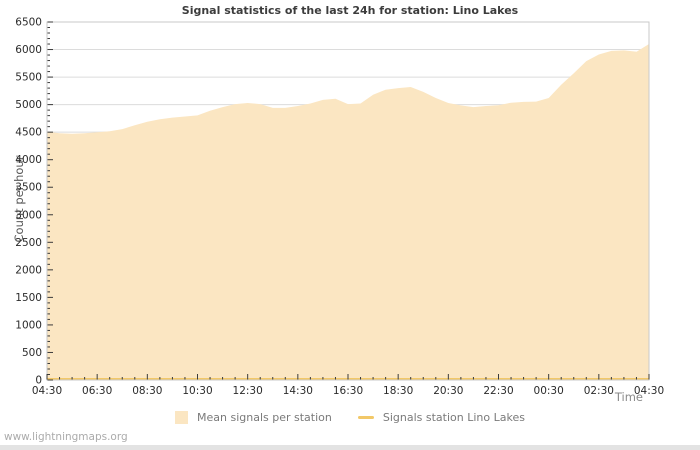  What do you see at coordinates (398, 391) in the screenshot?
I see `svg-text: 18:30` at bounding box center [398, 391].